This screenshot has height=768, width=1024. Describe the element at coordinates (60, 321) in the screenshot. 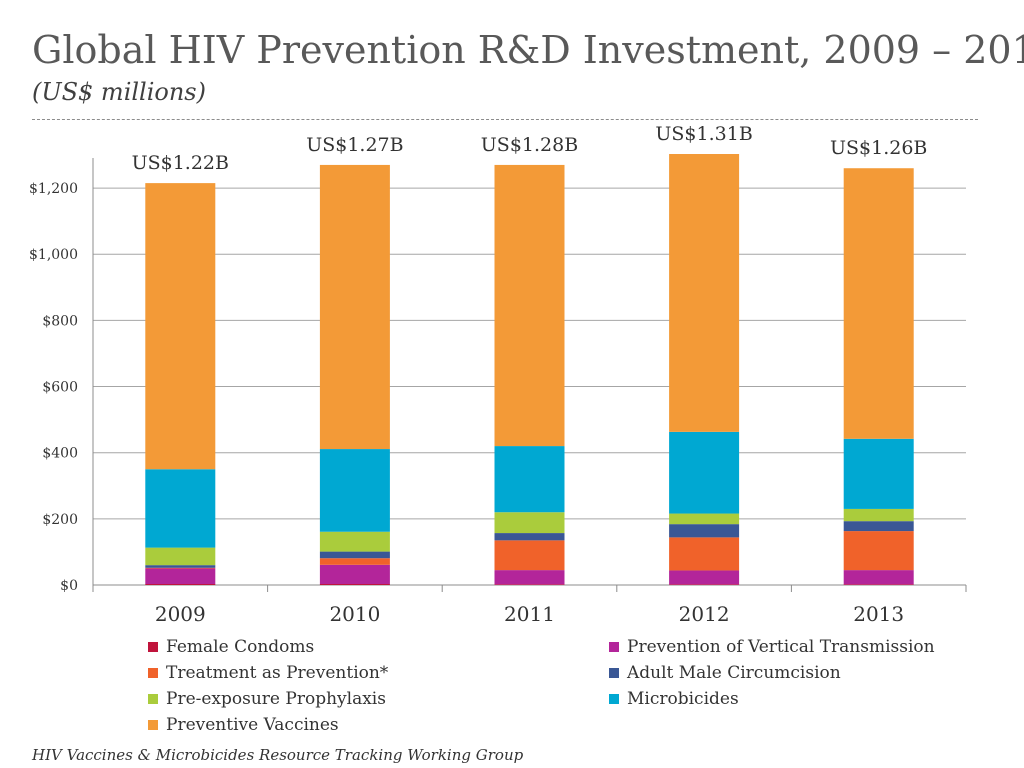

I see `y-tick-label: $800` at that location.